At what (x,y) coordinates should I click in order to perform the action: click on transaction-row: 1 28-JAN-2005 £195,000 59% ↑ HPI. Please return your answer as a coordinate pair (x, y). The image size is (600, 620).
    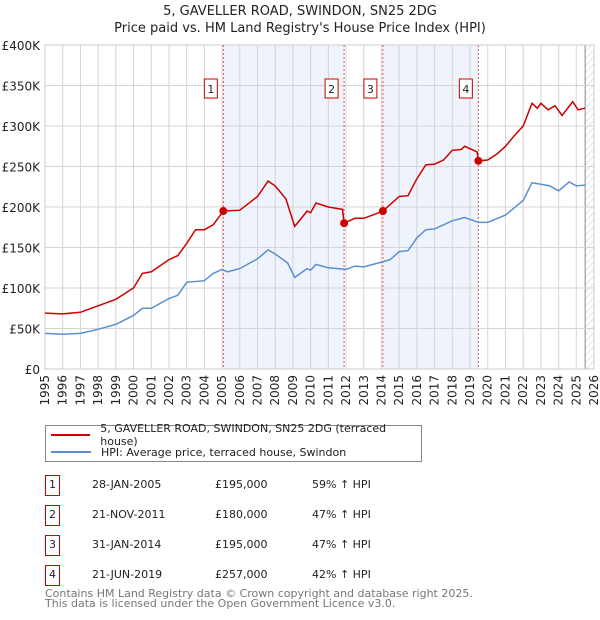
    Looking at the image, I should click on (245, 485).